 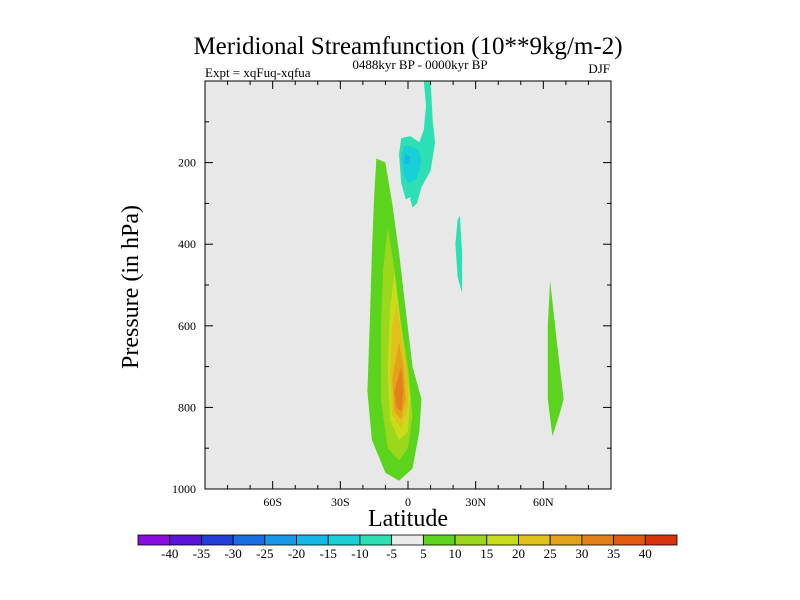 What do you see at coordinates (475, 502) in the screenshot?
I see `x-tick-label: 30N` at bounding box center [475, 502].